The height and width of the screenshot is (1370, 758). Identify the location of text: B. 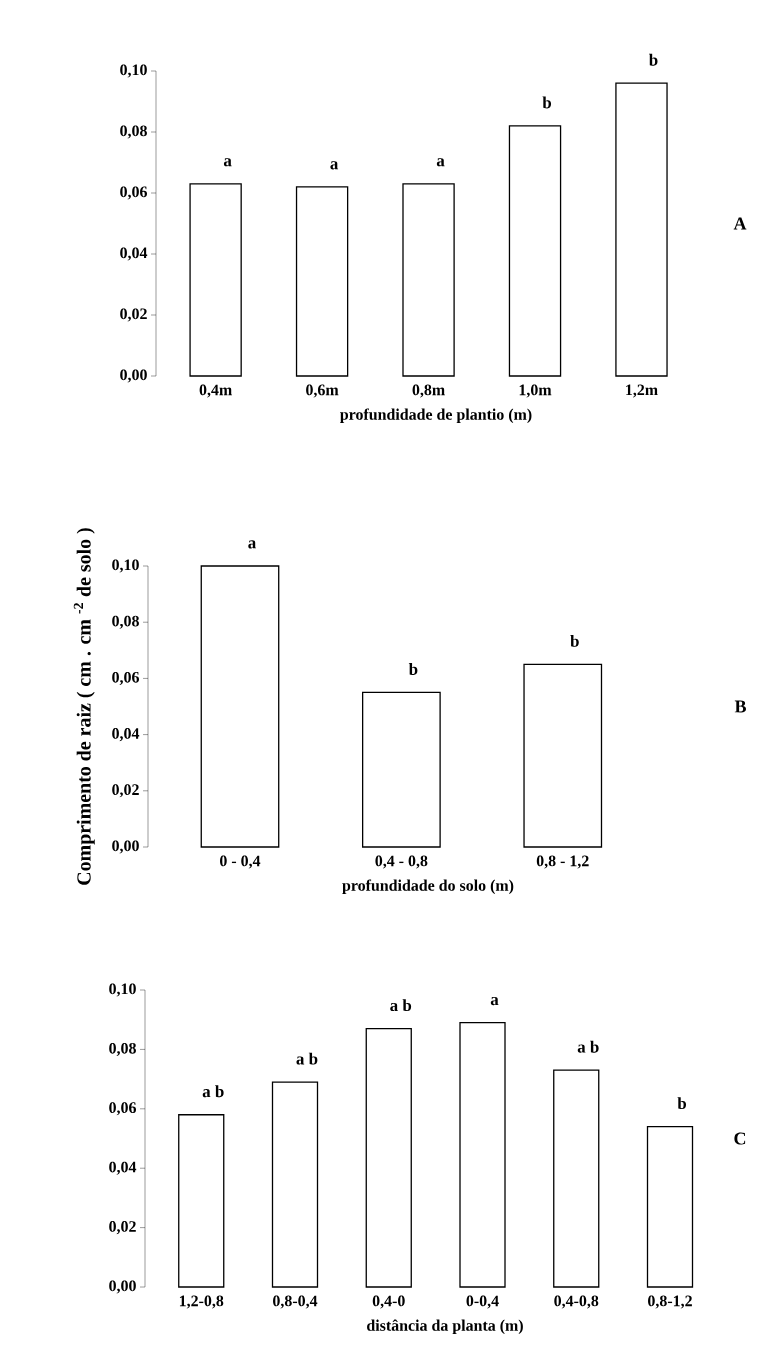
(740, 706).